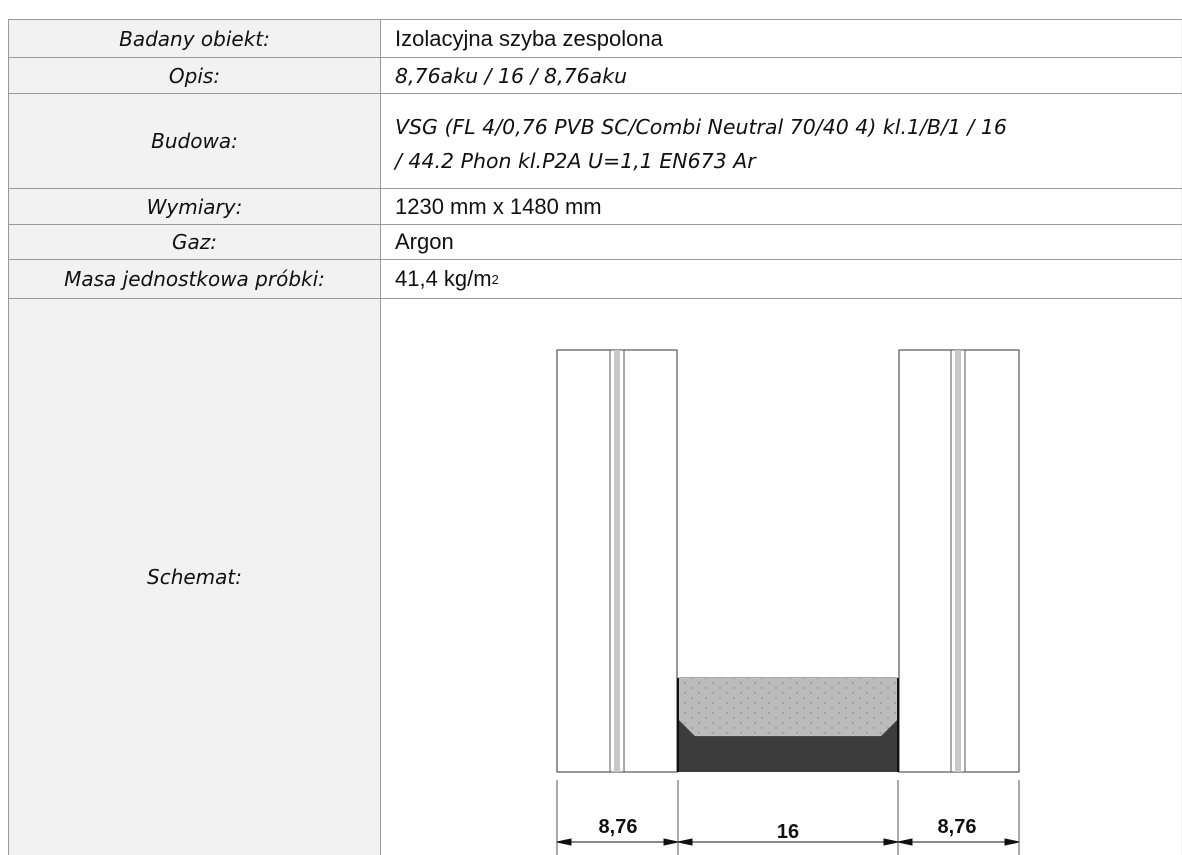 The width and height of the screenshot is (1182, 855). What do you see at coordinates (788, 724) in the screenshot?
I see `spacer-bar` at bounding box center [788, 724].